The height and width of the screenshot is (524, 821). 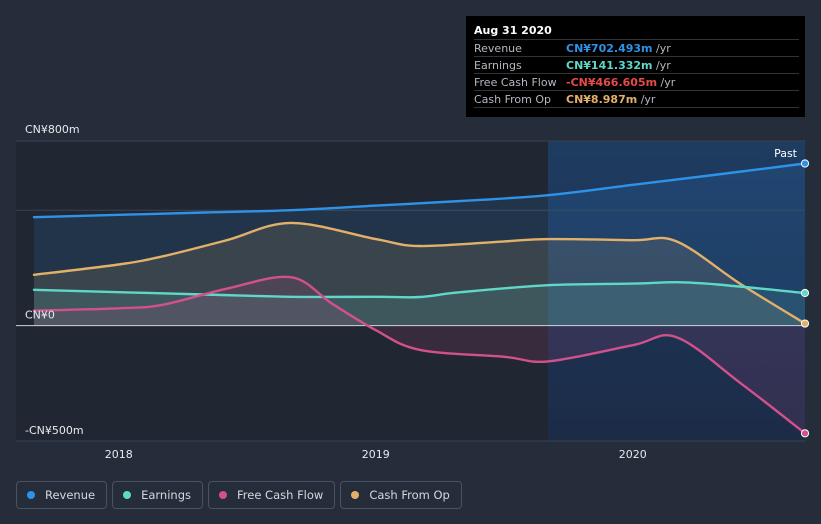 I want to click on cash-from-op-dot-icon, so click(x=355, y=495).